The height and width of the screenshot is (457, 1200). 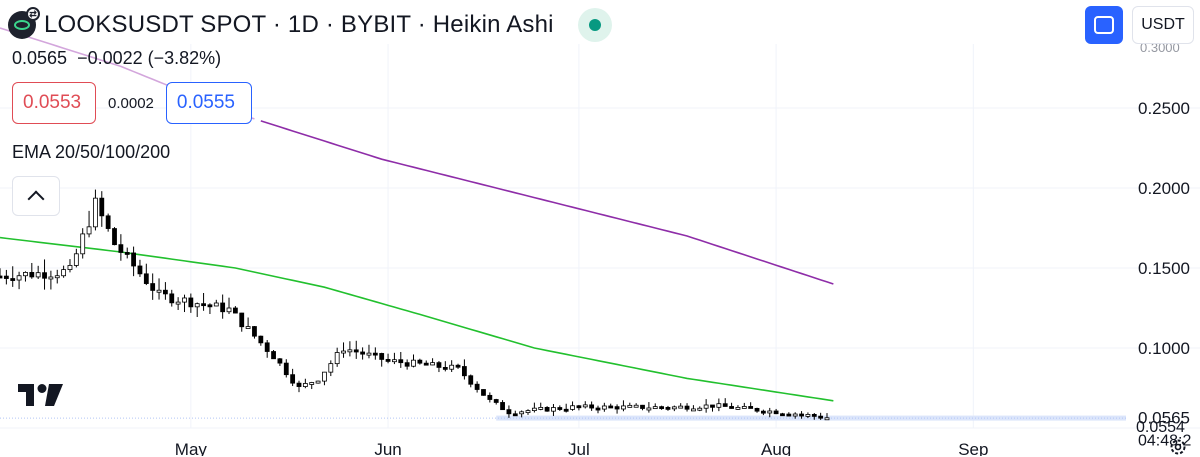 I want to click on quick-trade: 0.0553 0.0002 0.0555, so click(x=132, y=103).